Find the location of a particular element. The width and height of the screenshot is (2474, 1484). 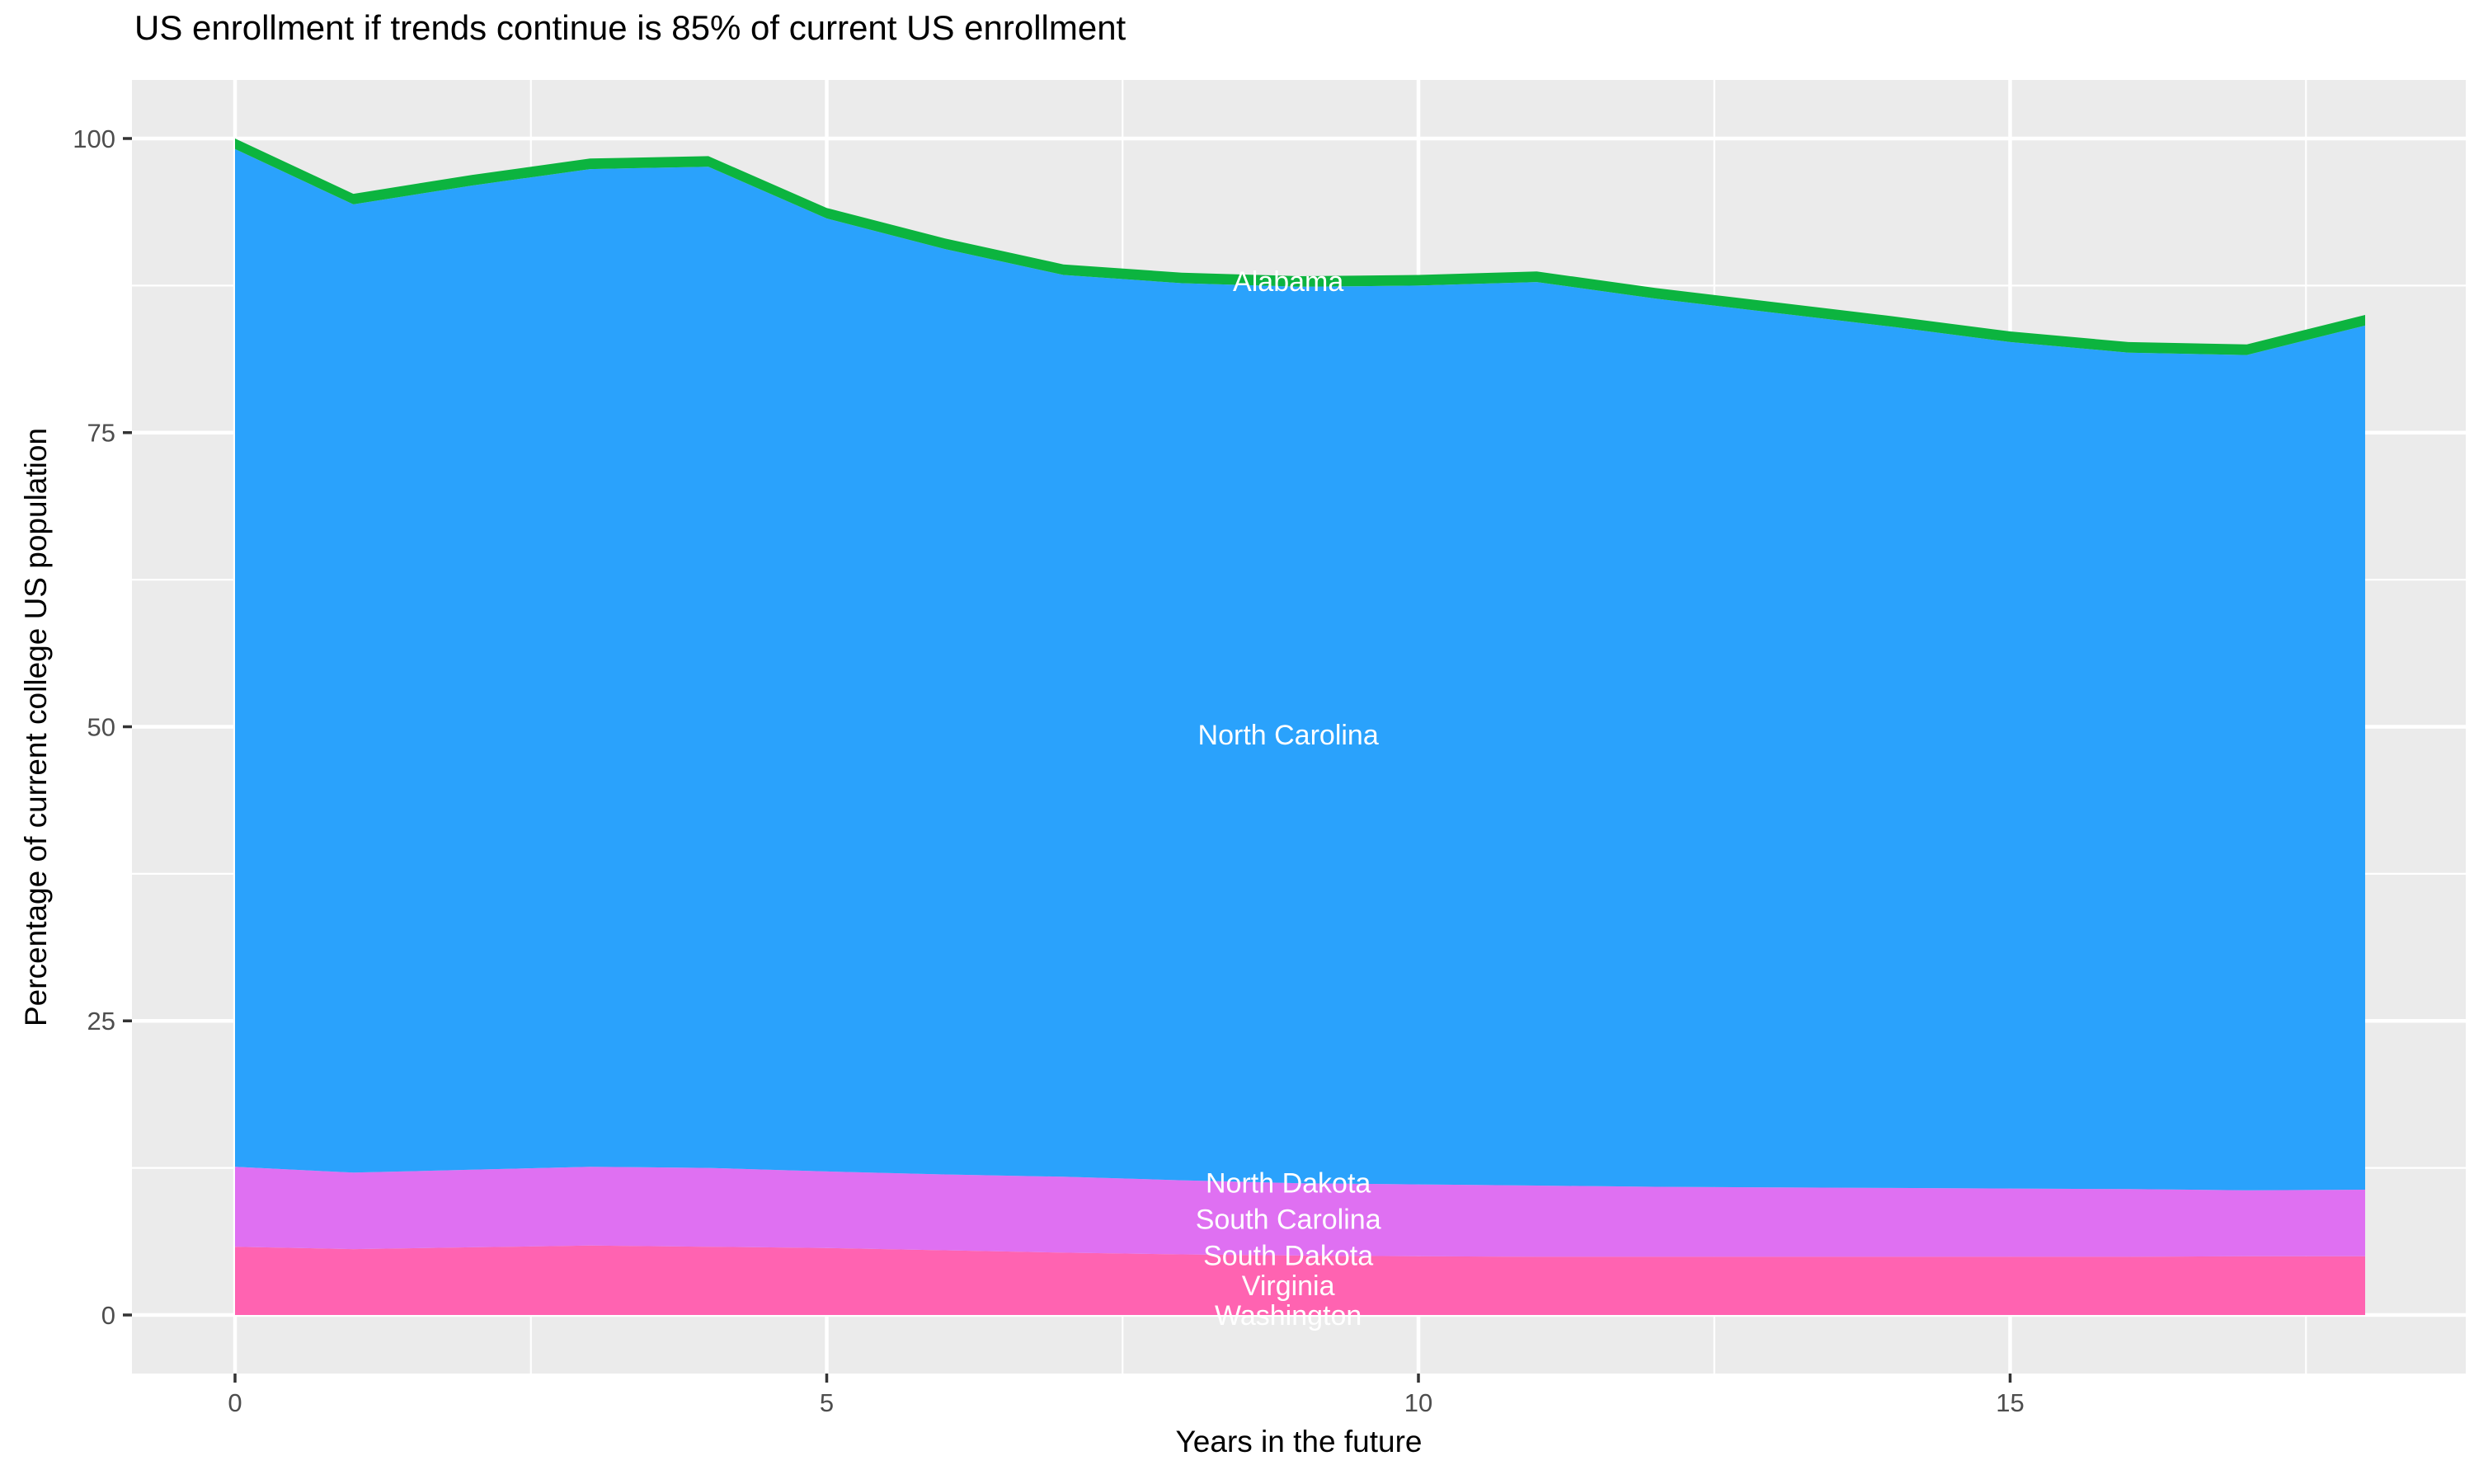

x-tick-label: 15 is located at coordinates (2010, 1402).